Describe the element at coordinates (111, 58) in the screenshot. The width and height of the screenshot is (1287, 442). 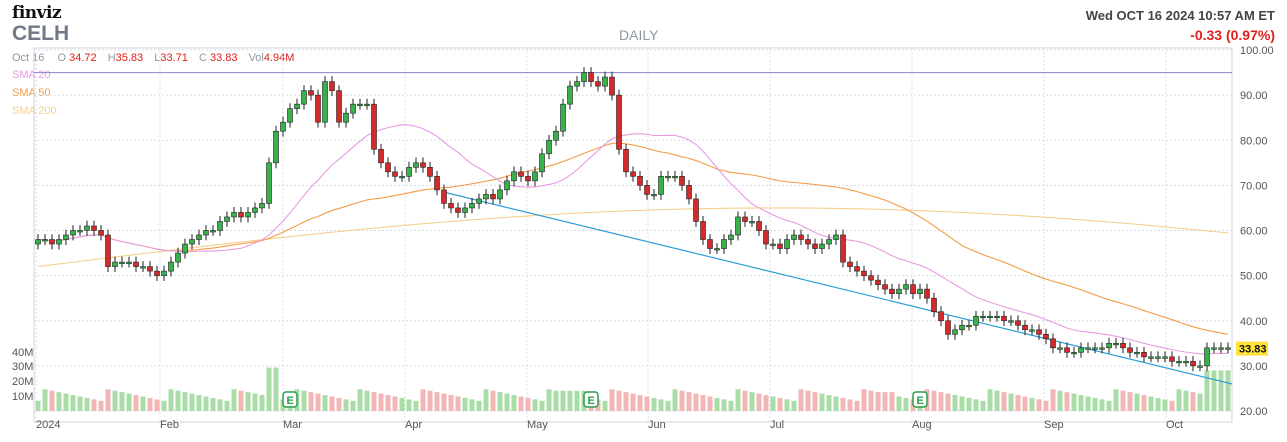
I see `high-label: H` at that location.